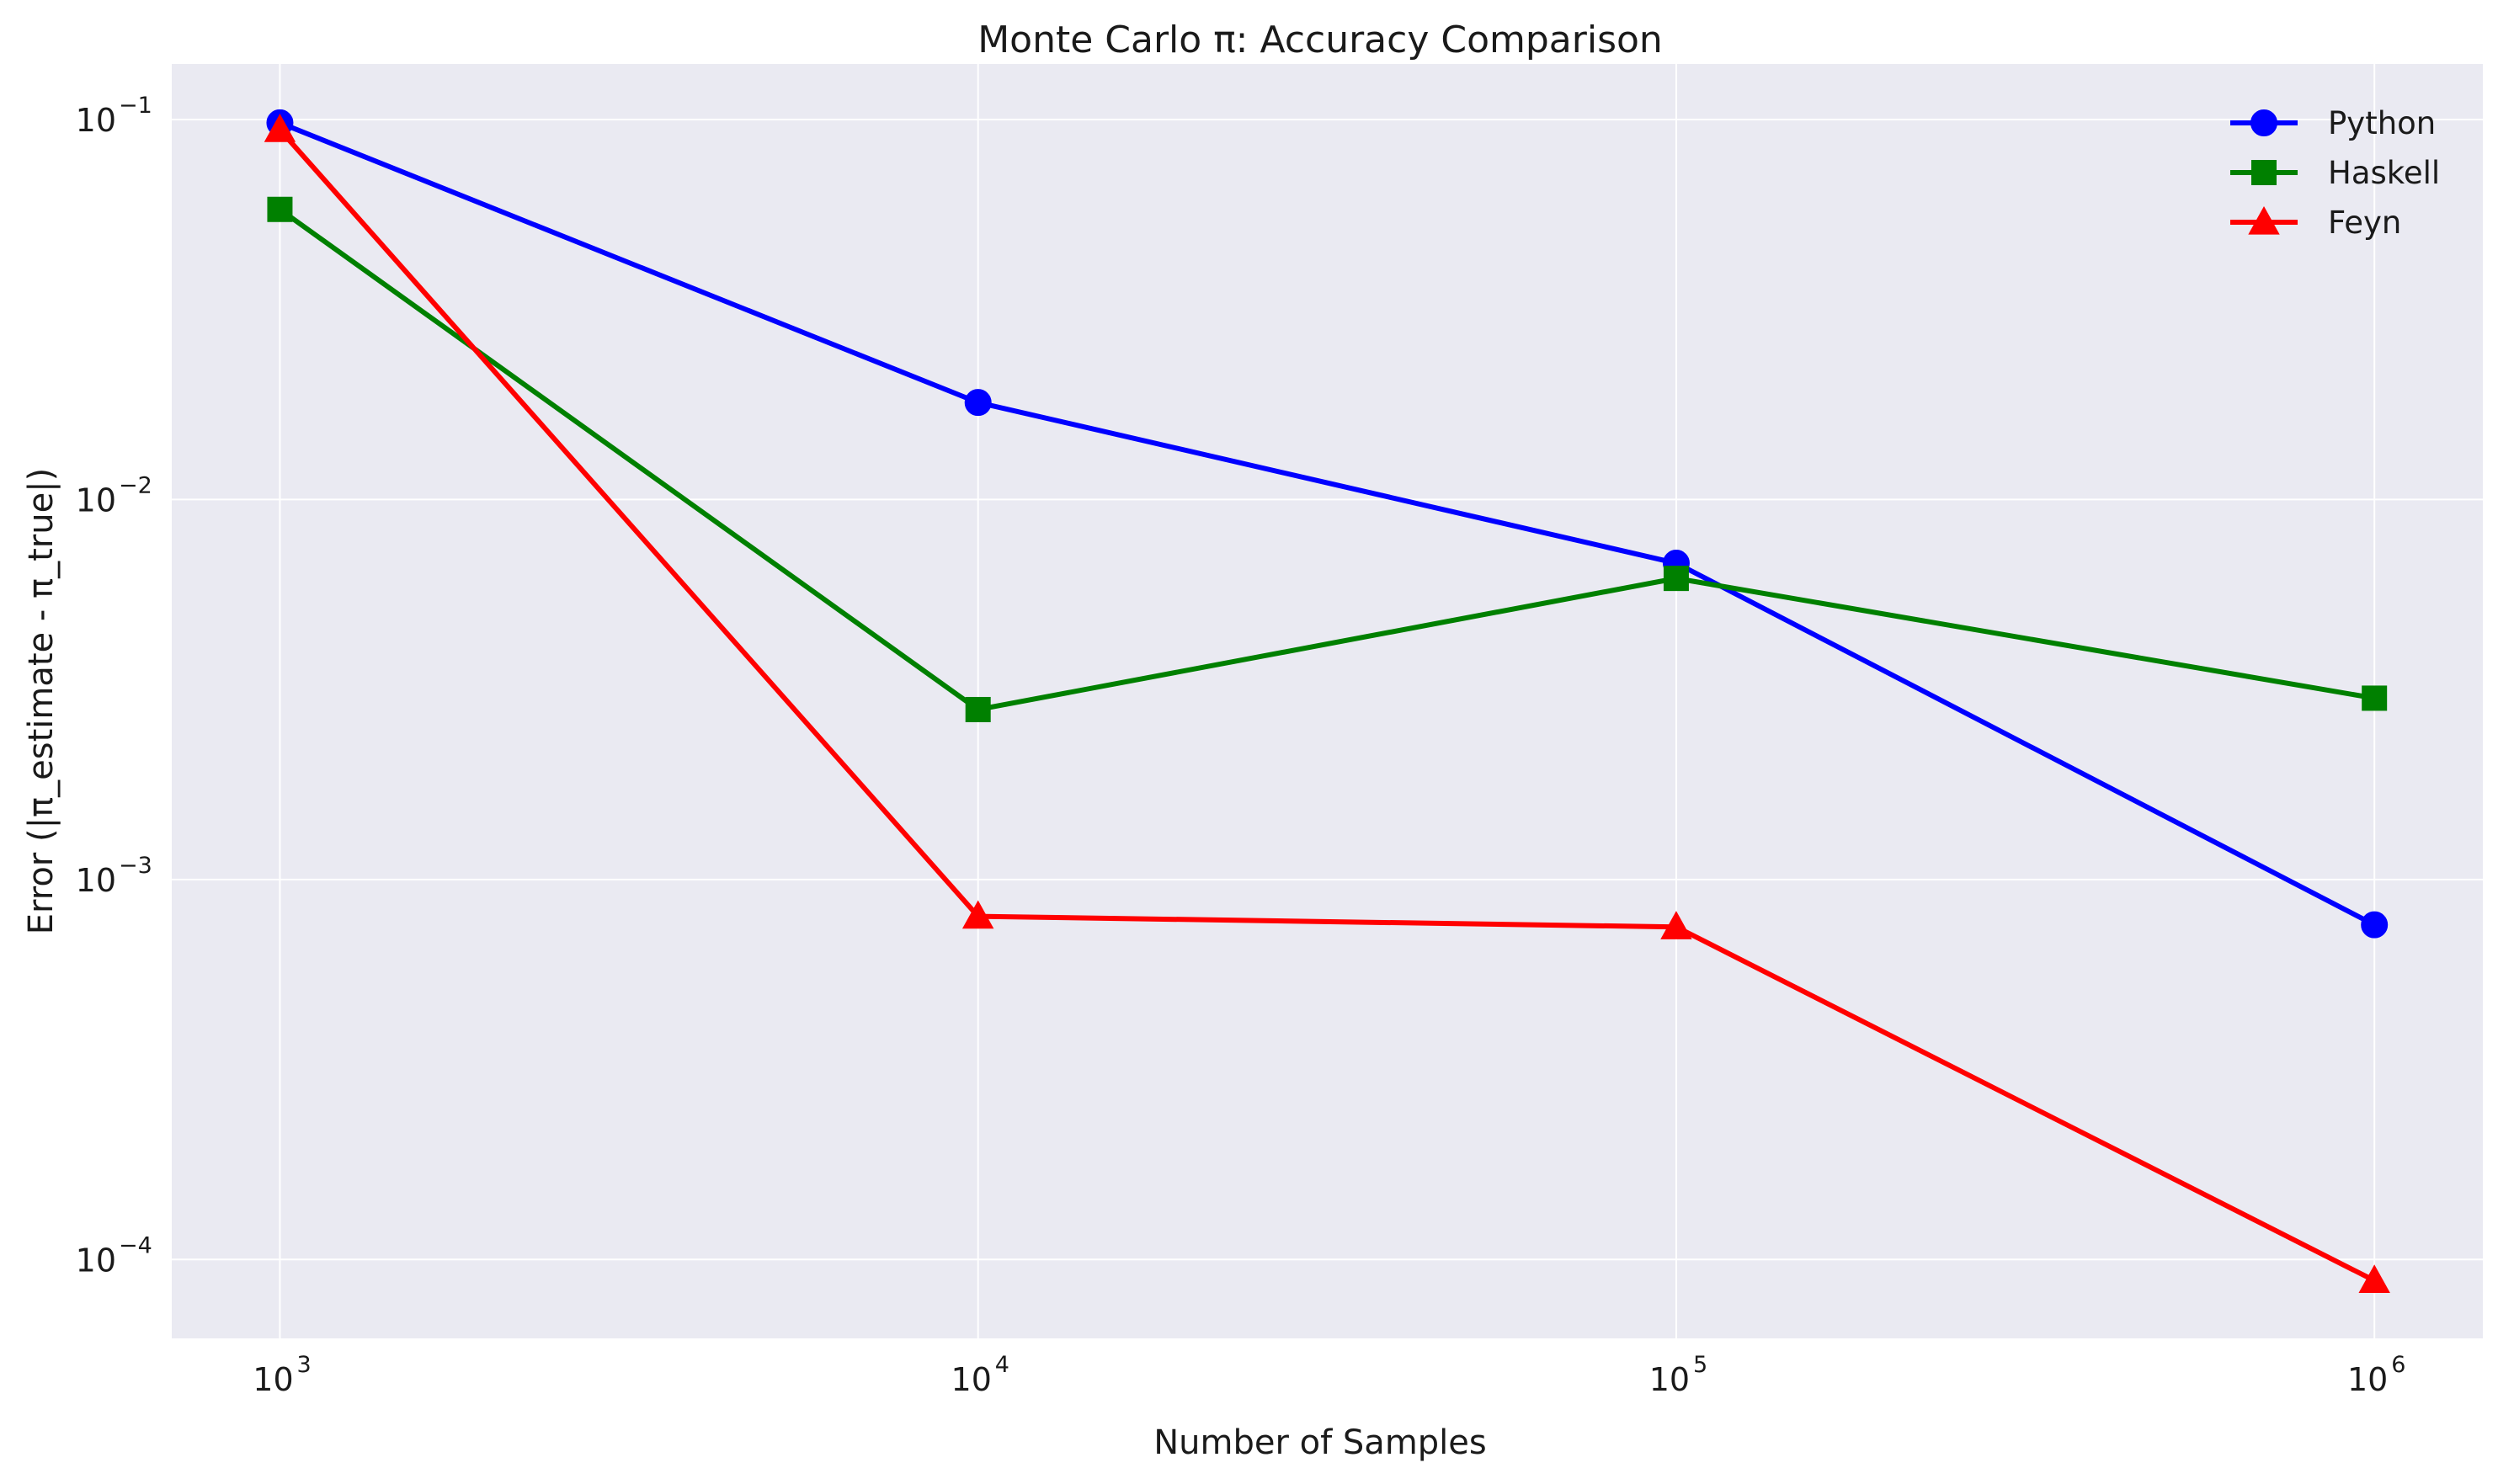 The width and height of the screenshot is (2498, 1484). I want to click on x-tick-label: 10 3, so click(282, 1375).